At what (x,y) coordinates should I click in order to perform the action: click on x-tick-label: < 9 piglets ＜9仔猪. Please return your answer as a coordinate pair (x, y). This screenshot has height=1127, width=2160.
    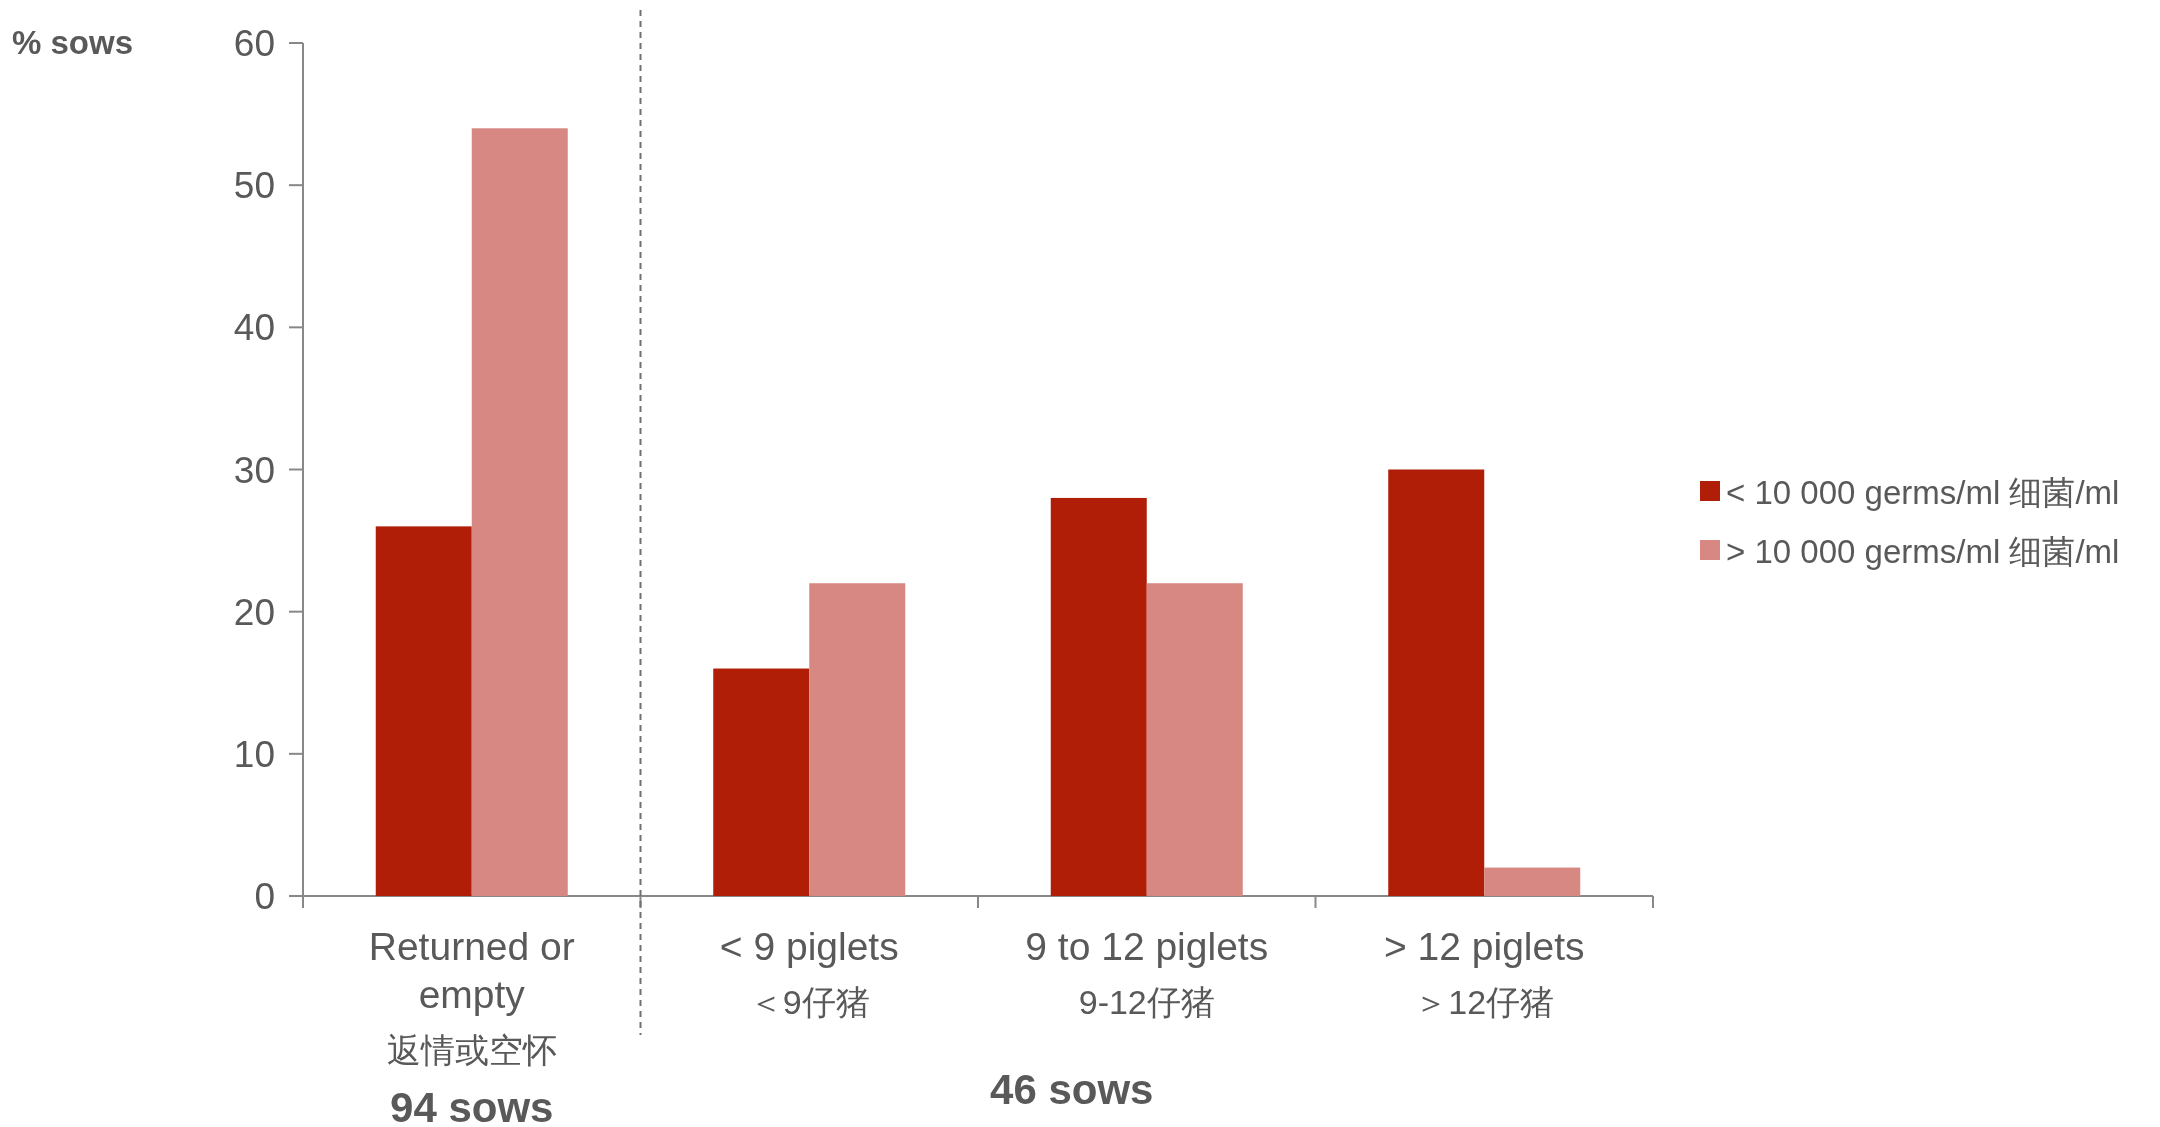
    Looking at the image, I should click on (809, 973).